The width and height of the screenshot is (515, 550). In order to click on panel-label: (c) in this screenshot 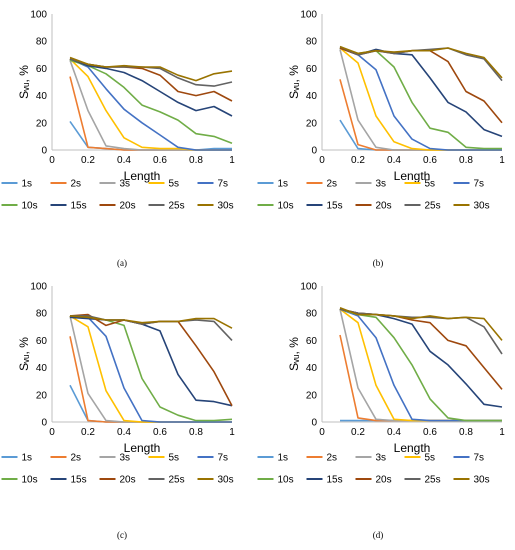, I will do `click(122, 535)`.